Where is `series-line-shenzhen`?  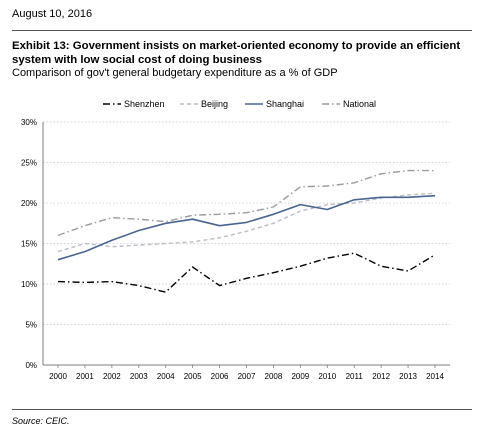 series-line-shenzhen is located at coordinates (246, 272).